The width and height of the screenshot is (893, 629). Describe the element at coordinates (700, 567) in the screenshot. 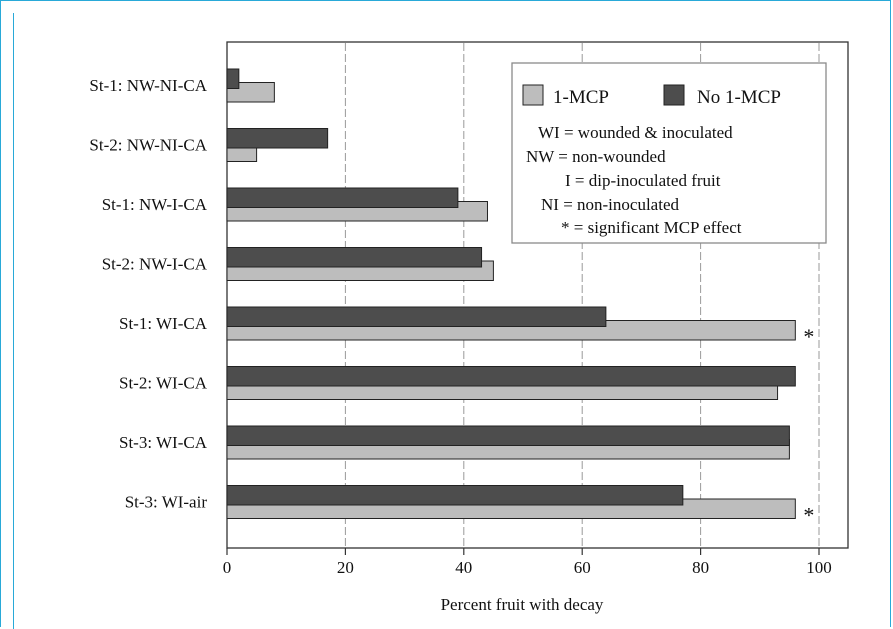

I see `x-tick-label: 80` at that location.